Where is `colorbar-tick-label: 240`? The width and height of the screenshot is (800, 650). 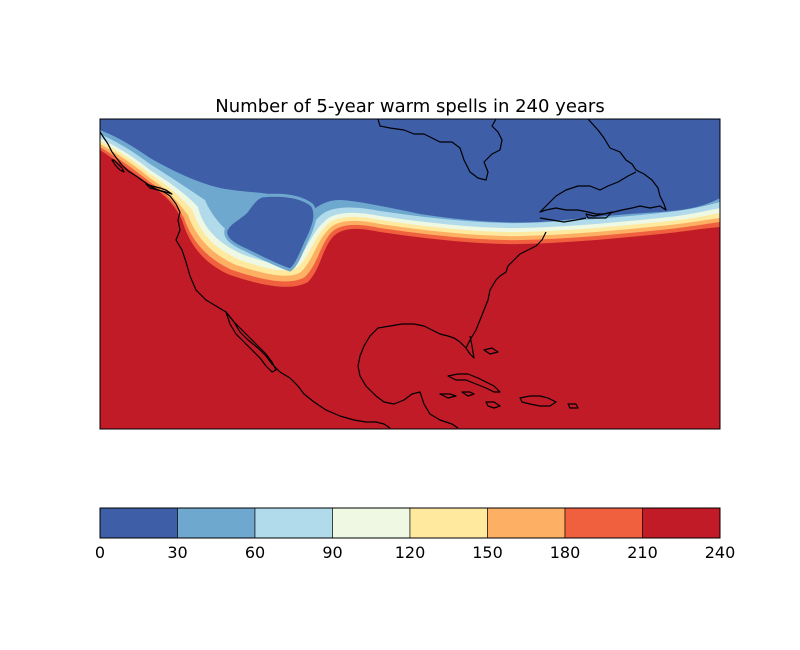
colorbar-tick-label: 240 is located at coordinates (720, 552).